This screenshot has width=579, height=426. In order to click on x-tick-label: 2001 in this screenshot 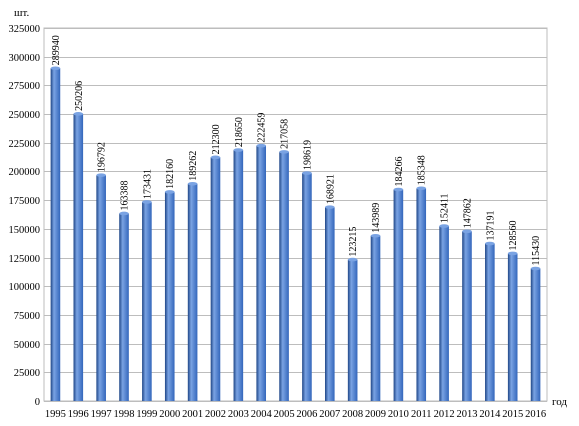, I will do `click(192, 414)`.